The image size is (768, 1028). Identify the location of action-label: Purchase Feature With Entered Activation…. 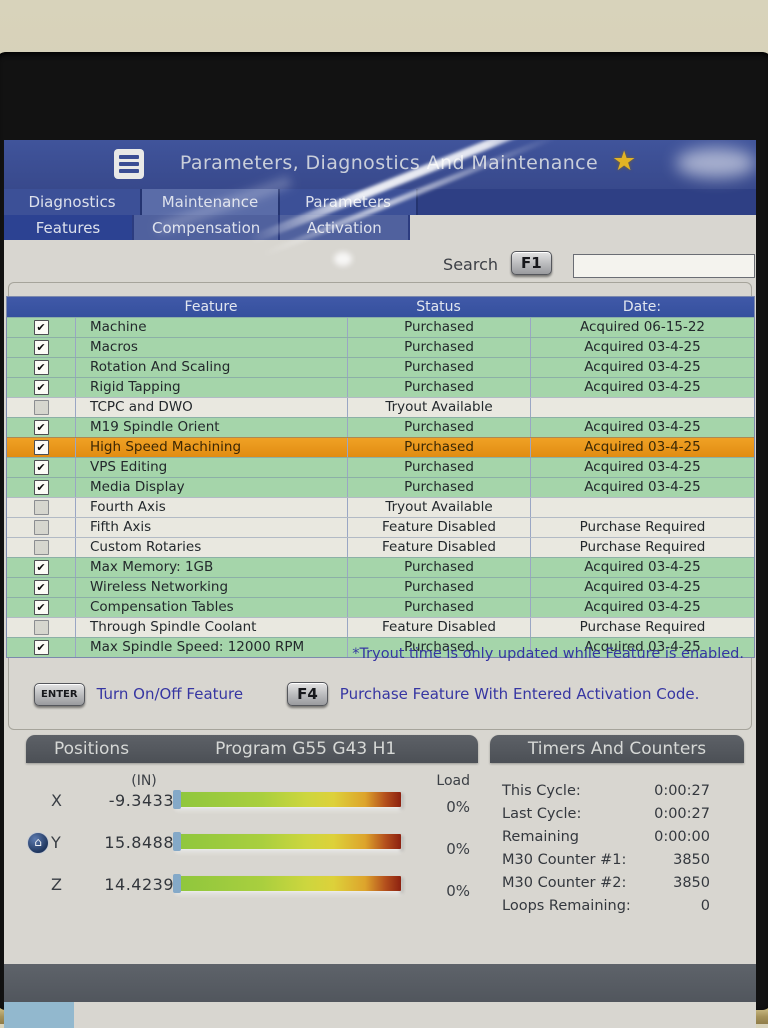
(519, 694).